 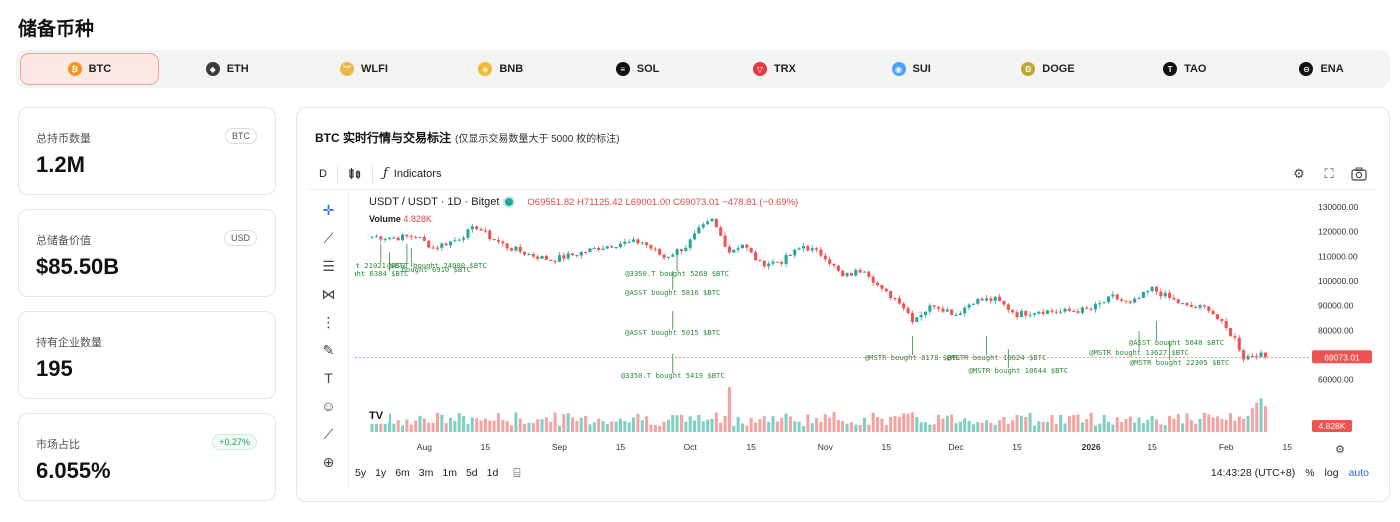 I want to click on trendline-icon: ⟋, so click(x=328, y=237).